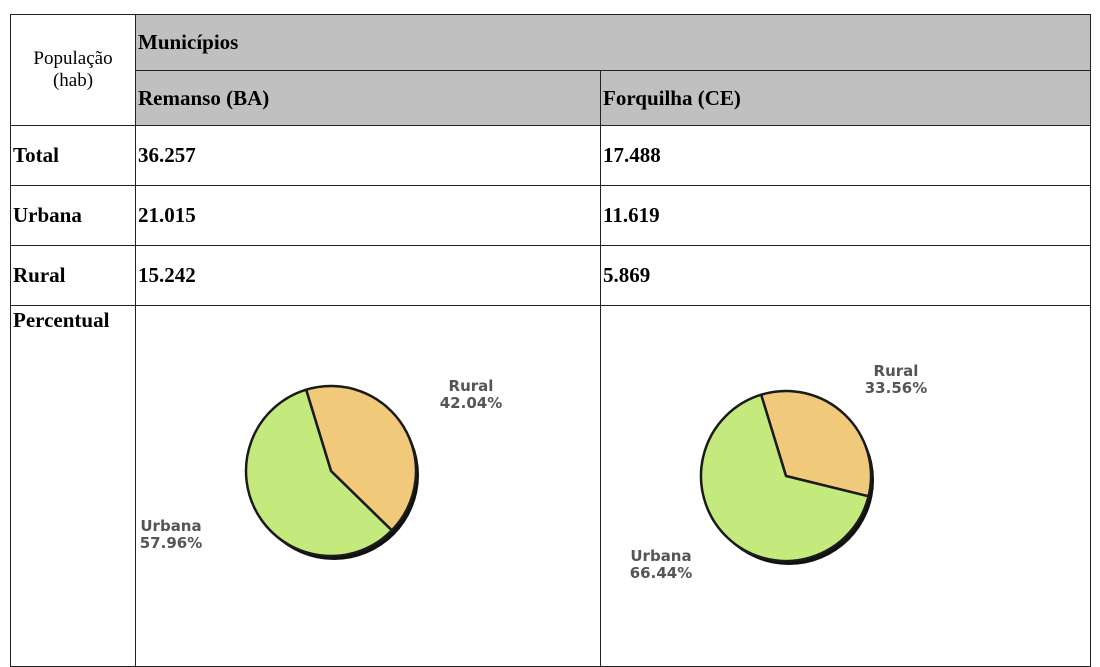 The width and height of the screenshot is (1100, 667). I want to click on cell: 11.619, so click(845, 215).